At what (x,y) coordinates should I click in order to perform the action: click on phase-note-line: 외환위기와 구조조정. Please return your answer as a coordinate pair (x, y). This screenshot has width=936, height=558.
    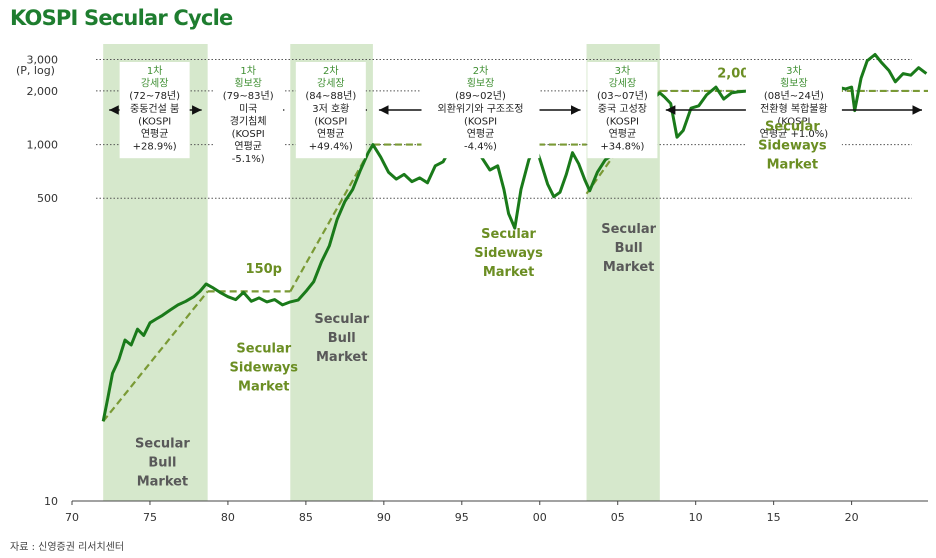
    Looking at the image, I should click on (481, 108).